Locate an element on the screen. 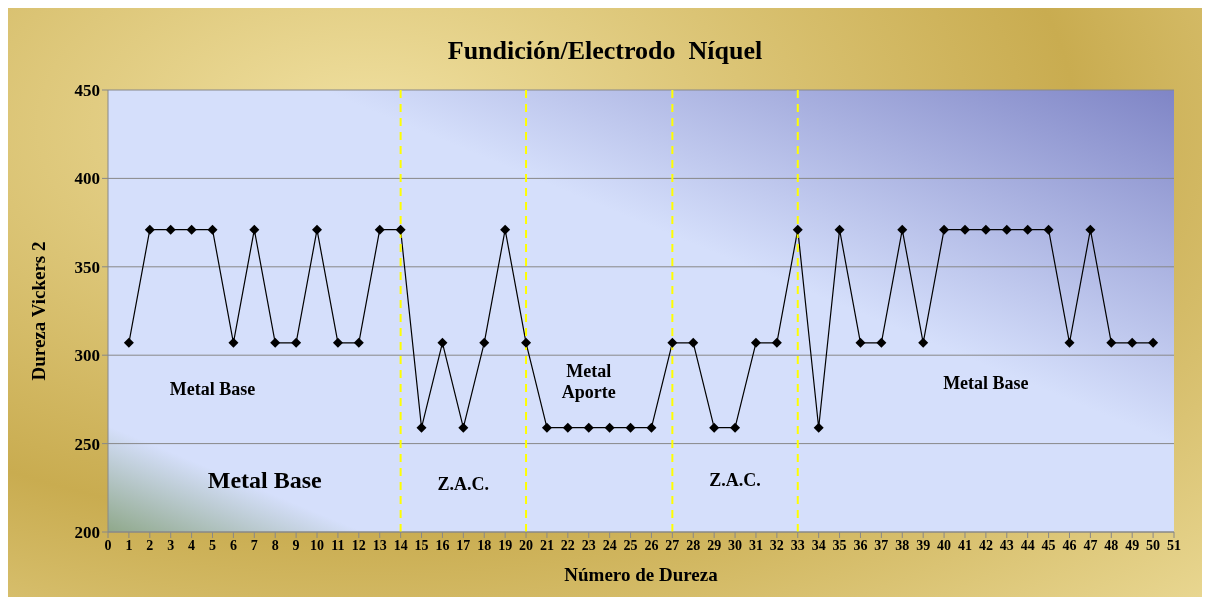 The height and width of the screenshot is (605, 1210). y-tick-label: 450 is located at coordinates (87, 91).